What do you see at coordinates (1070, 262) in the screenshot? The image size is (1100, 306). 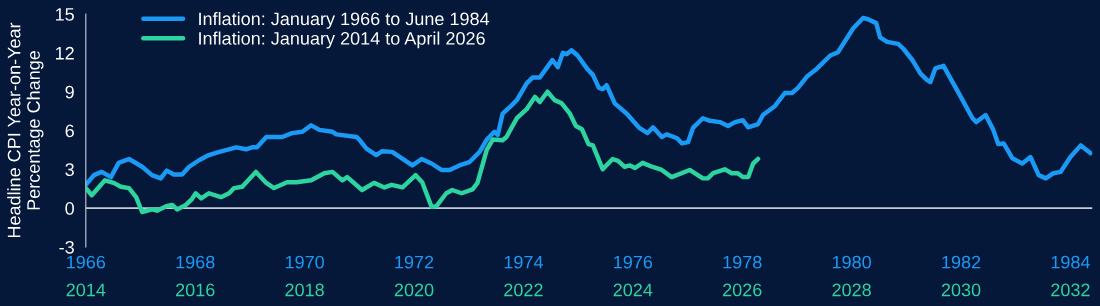 I see `x-tick-label: 1984` at bounding box center [1070, 262].